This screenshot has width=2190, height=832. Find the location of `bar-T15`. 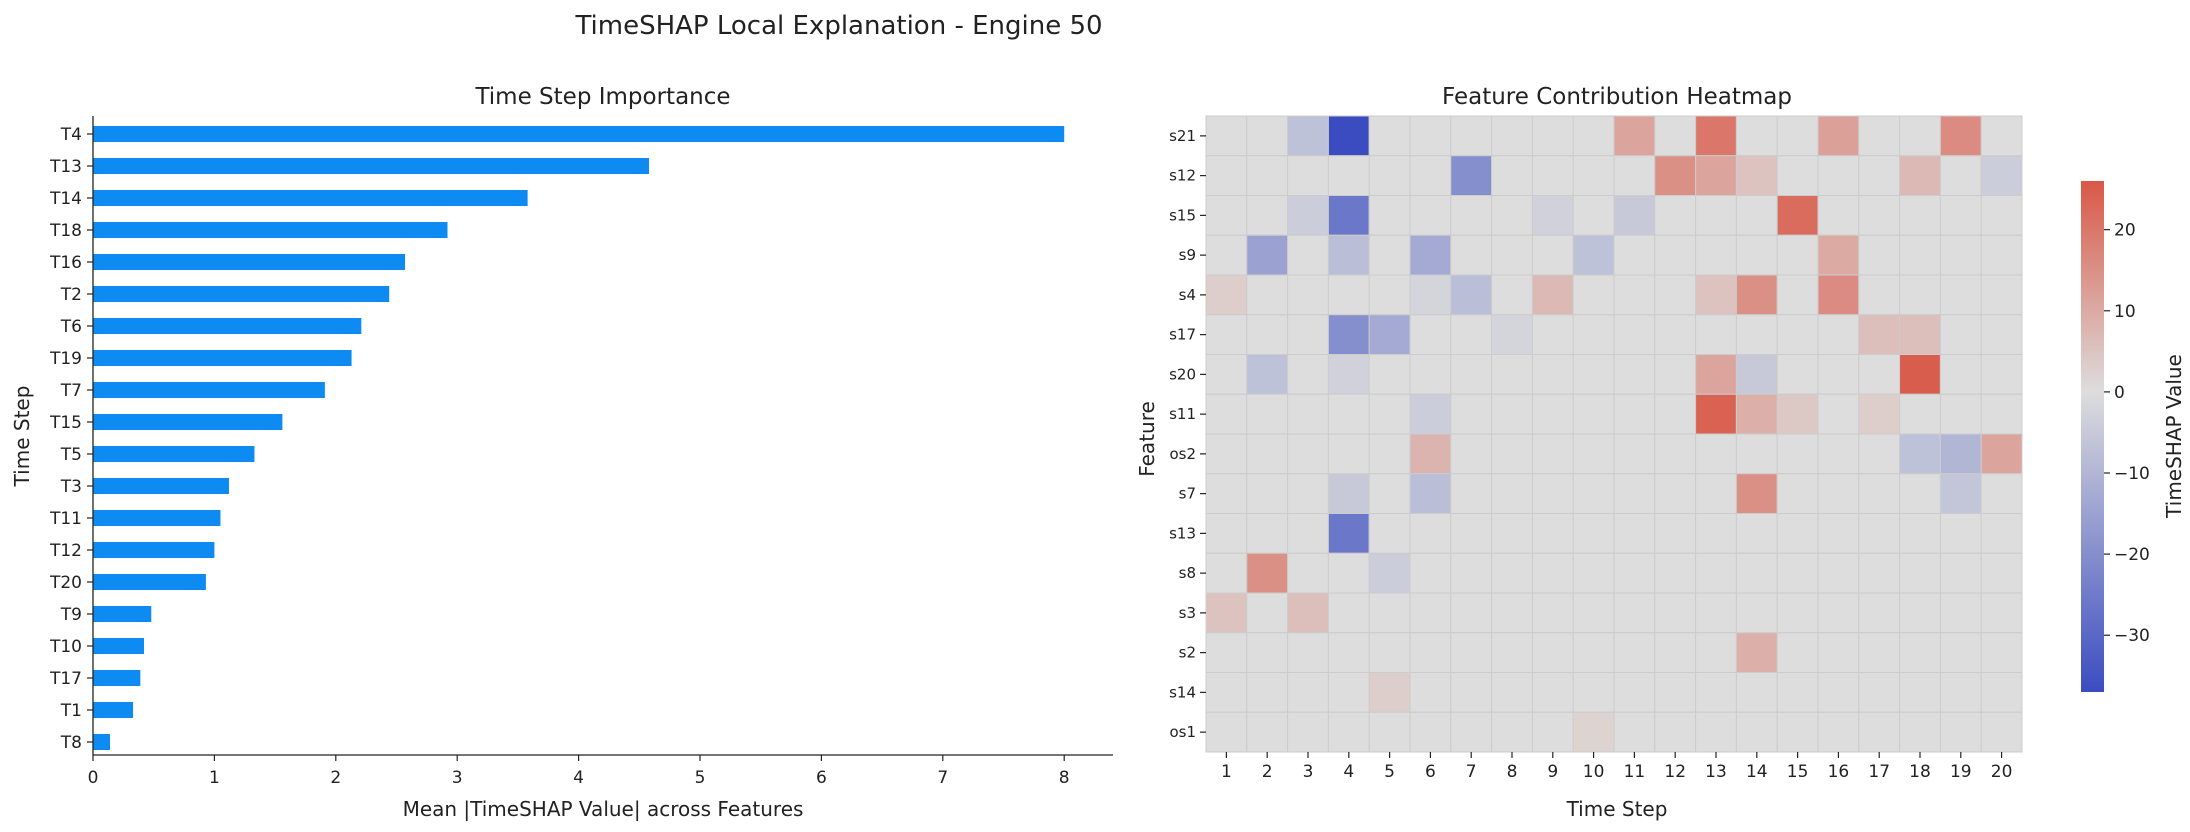

bar-T15 is located at coordinates (188, 422).